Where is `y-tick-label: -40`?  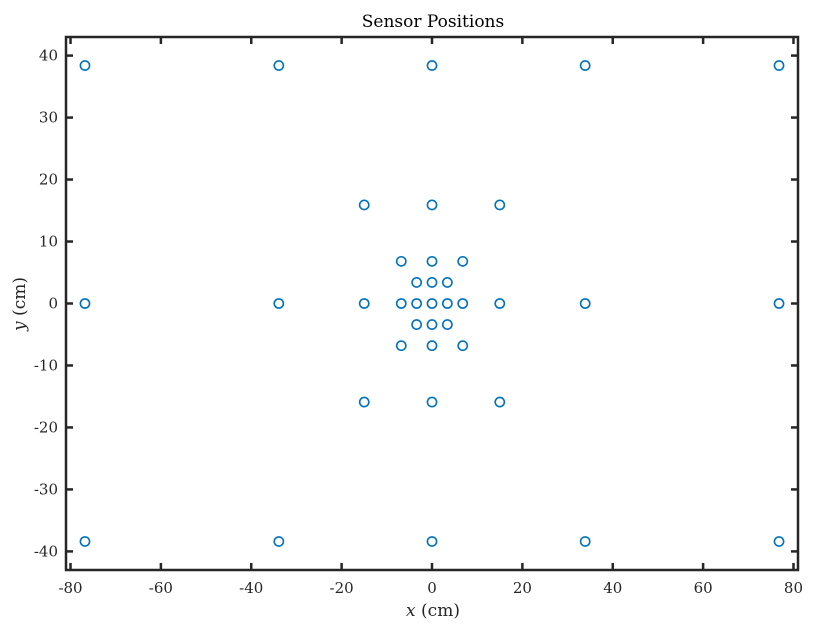 y-tick-label: -40 is located at coordinates (46, 551).